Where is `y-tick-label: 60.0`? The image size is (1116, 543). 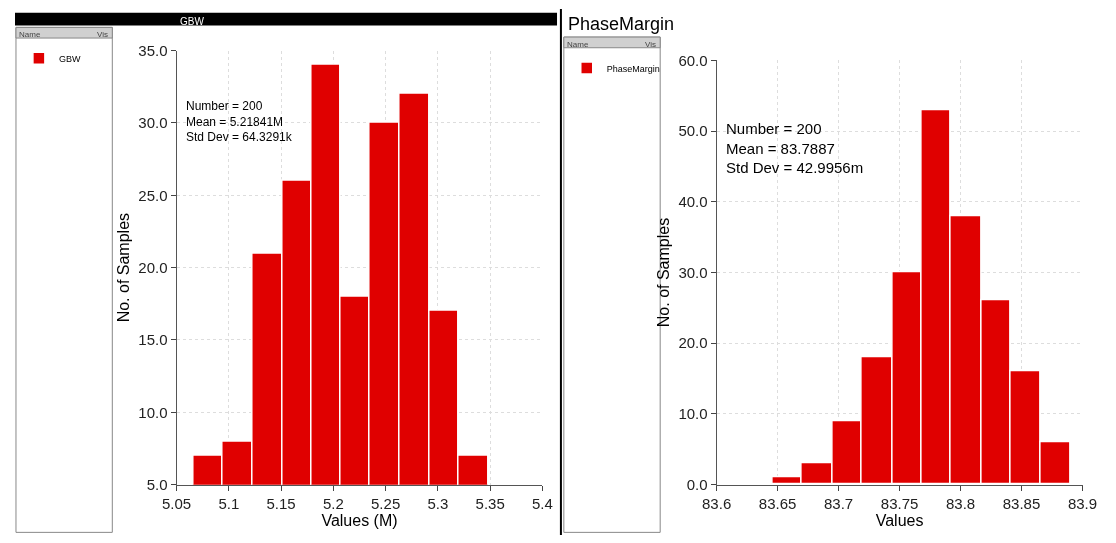 y-tick-label: 60.0 is located at coordinates (693, 60).